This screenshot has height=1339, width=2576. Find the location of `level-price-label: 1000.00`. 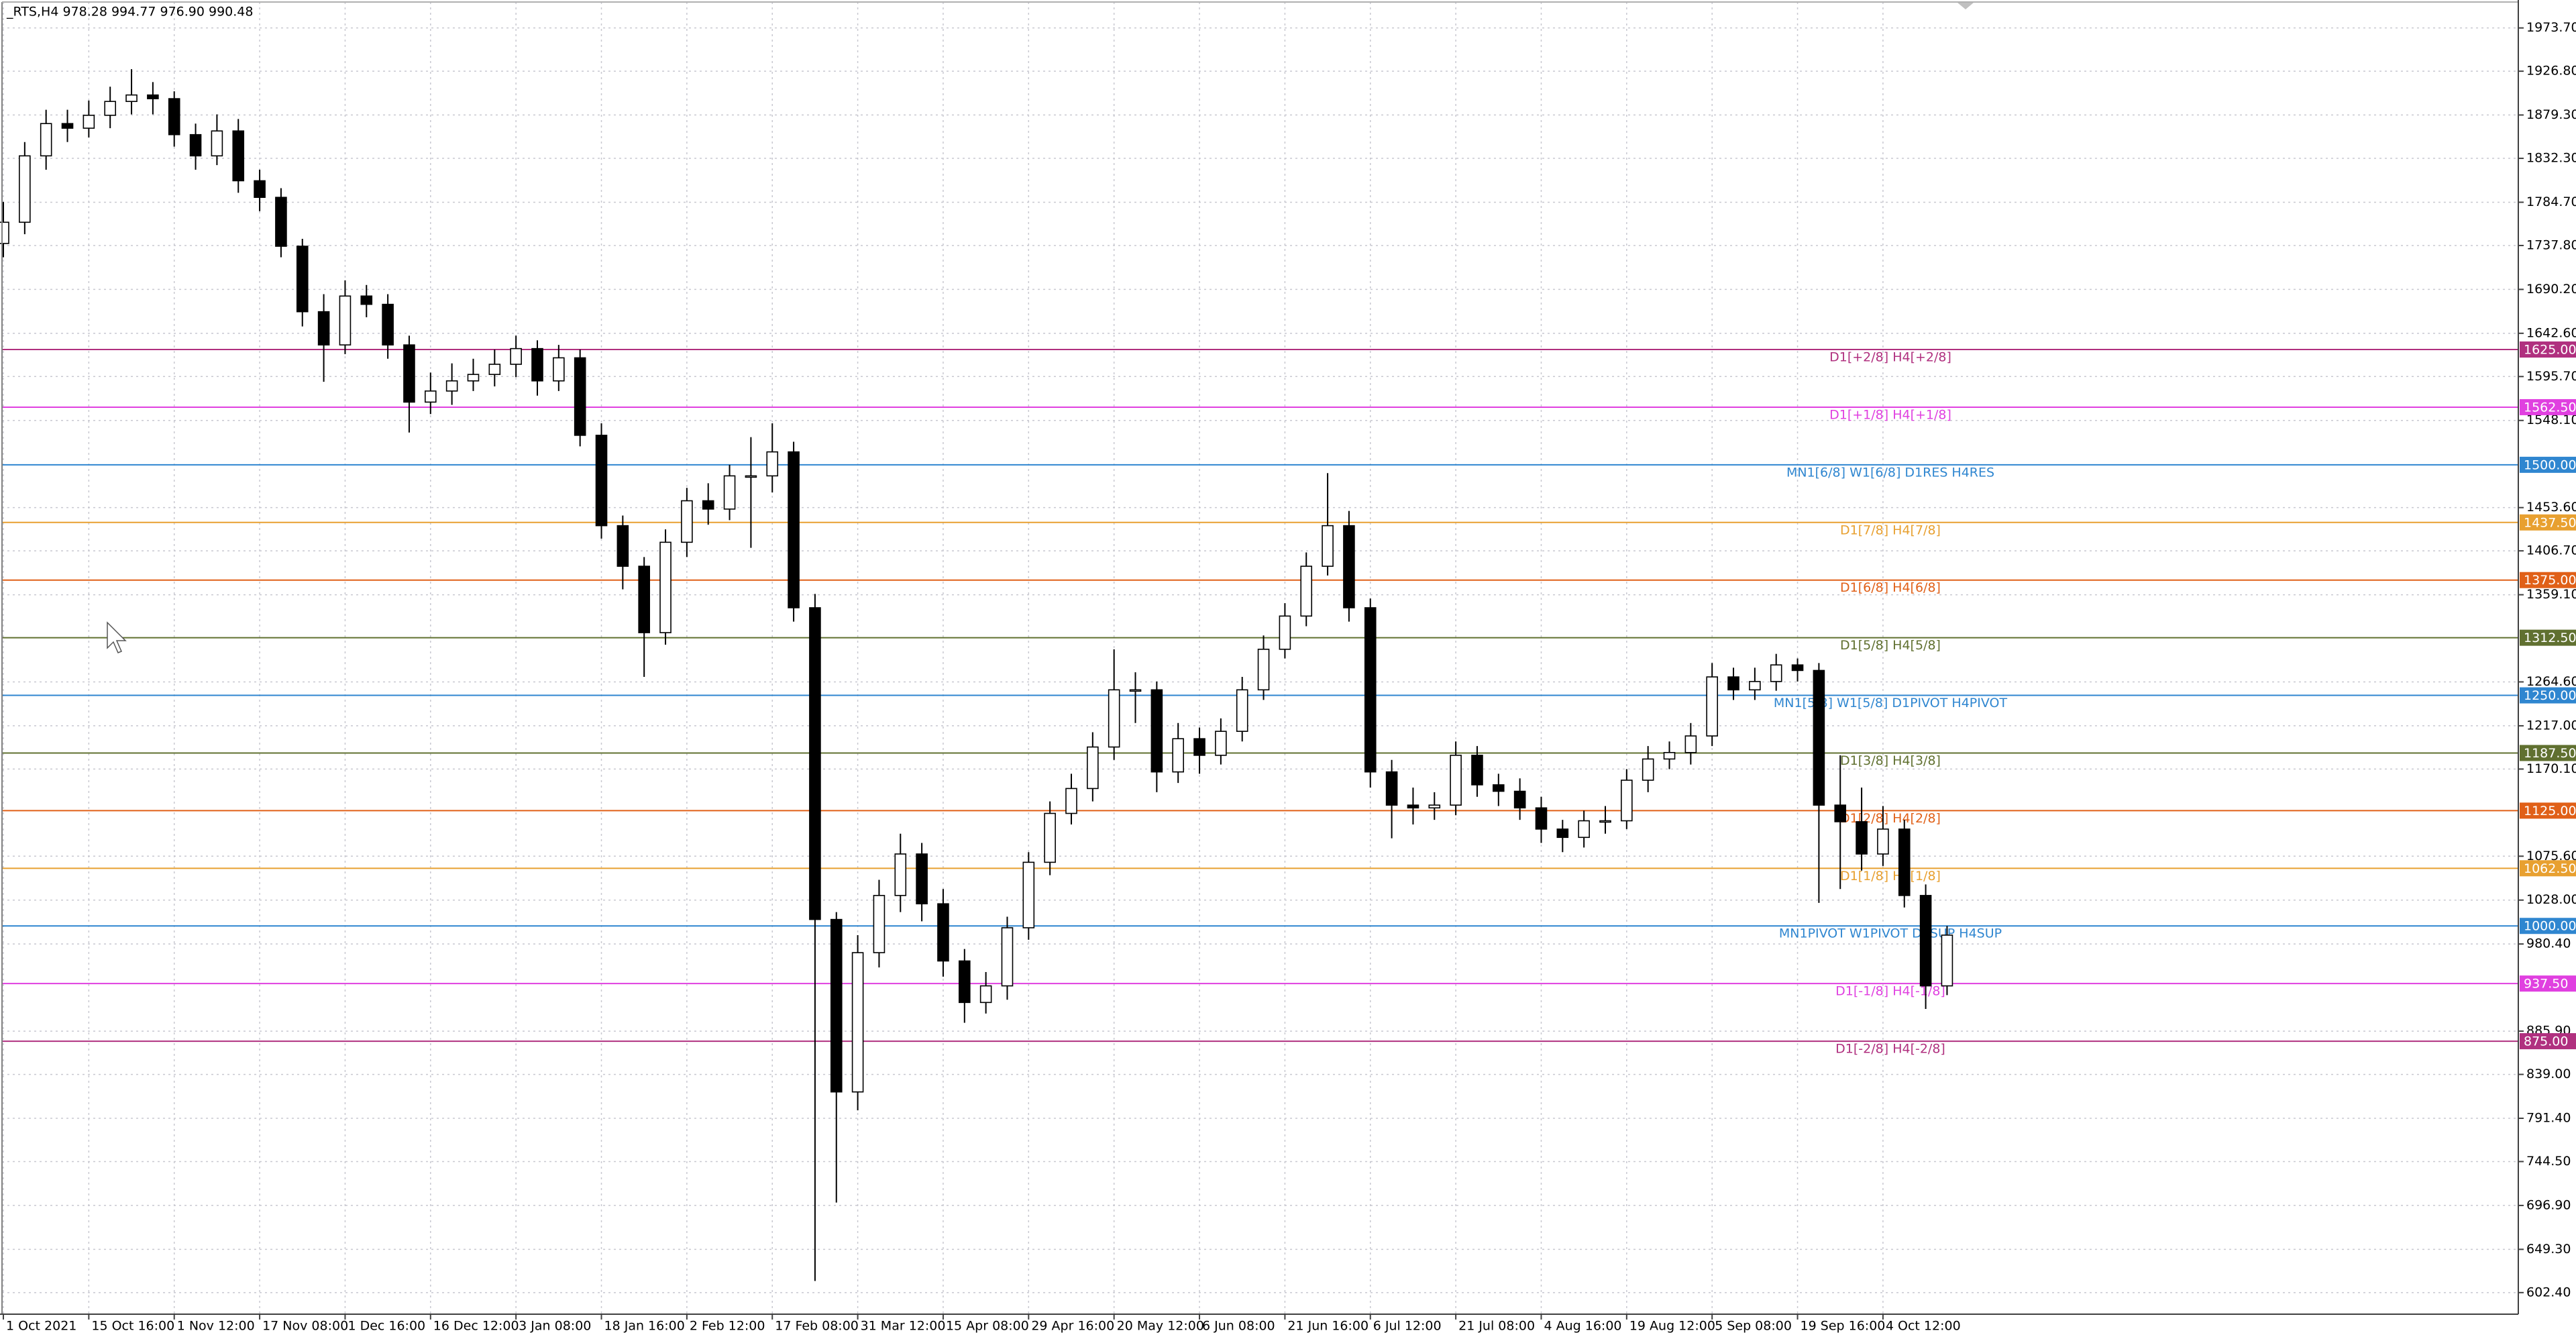

level-price-label: 1000.00 is located at coordinates (2550, 926).